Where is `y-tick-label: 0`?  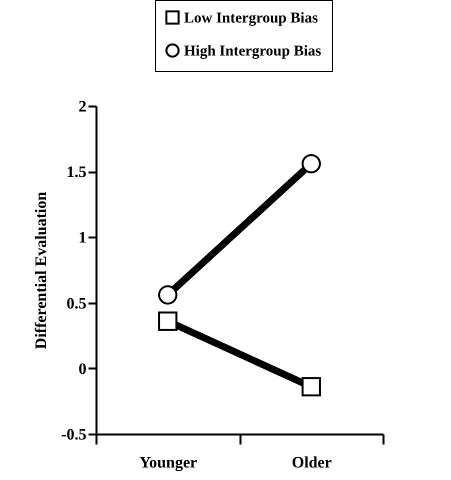
y-tick-label: 0 is located at coordinates (82, 369).